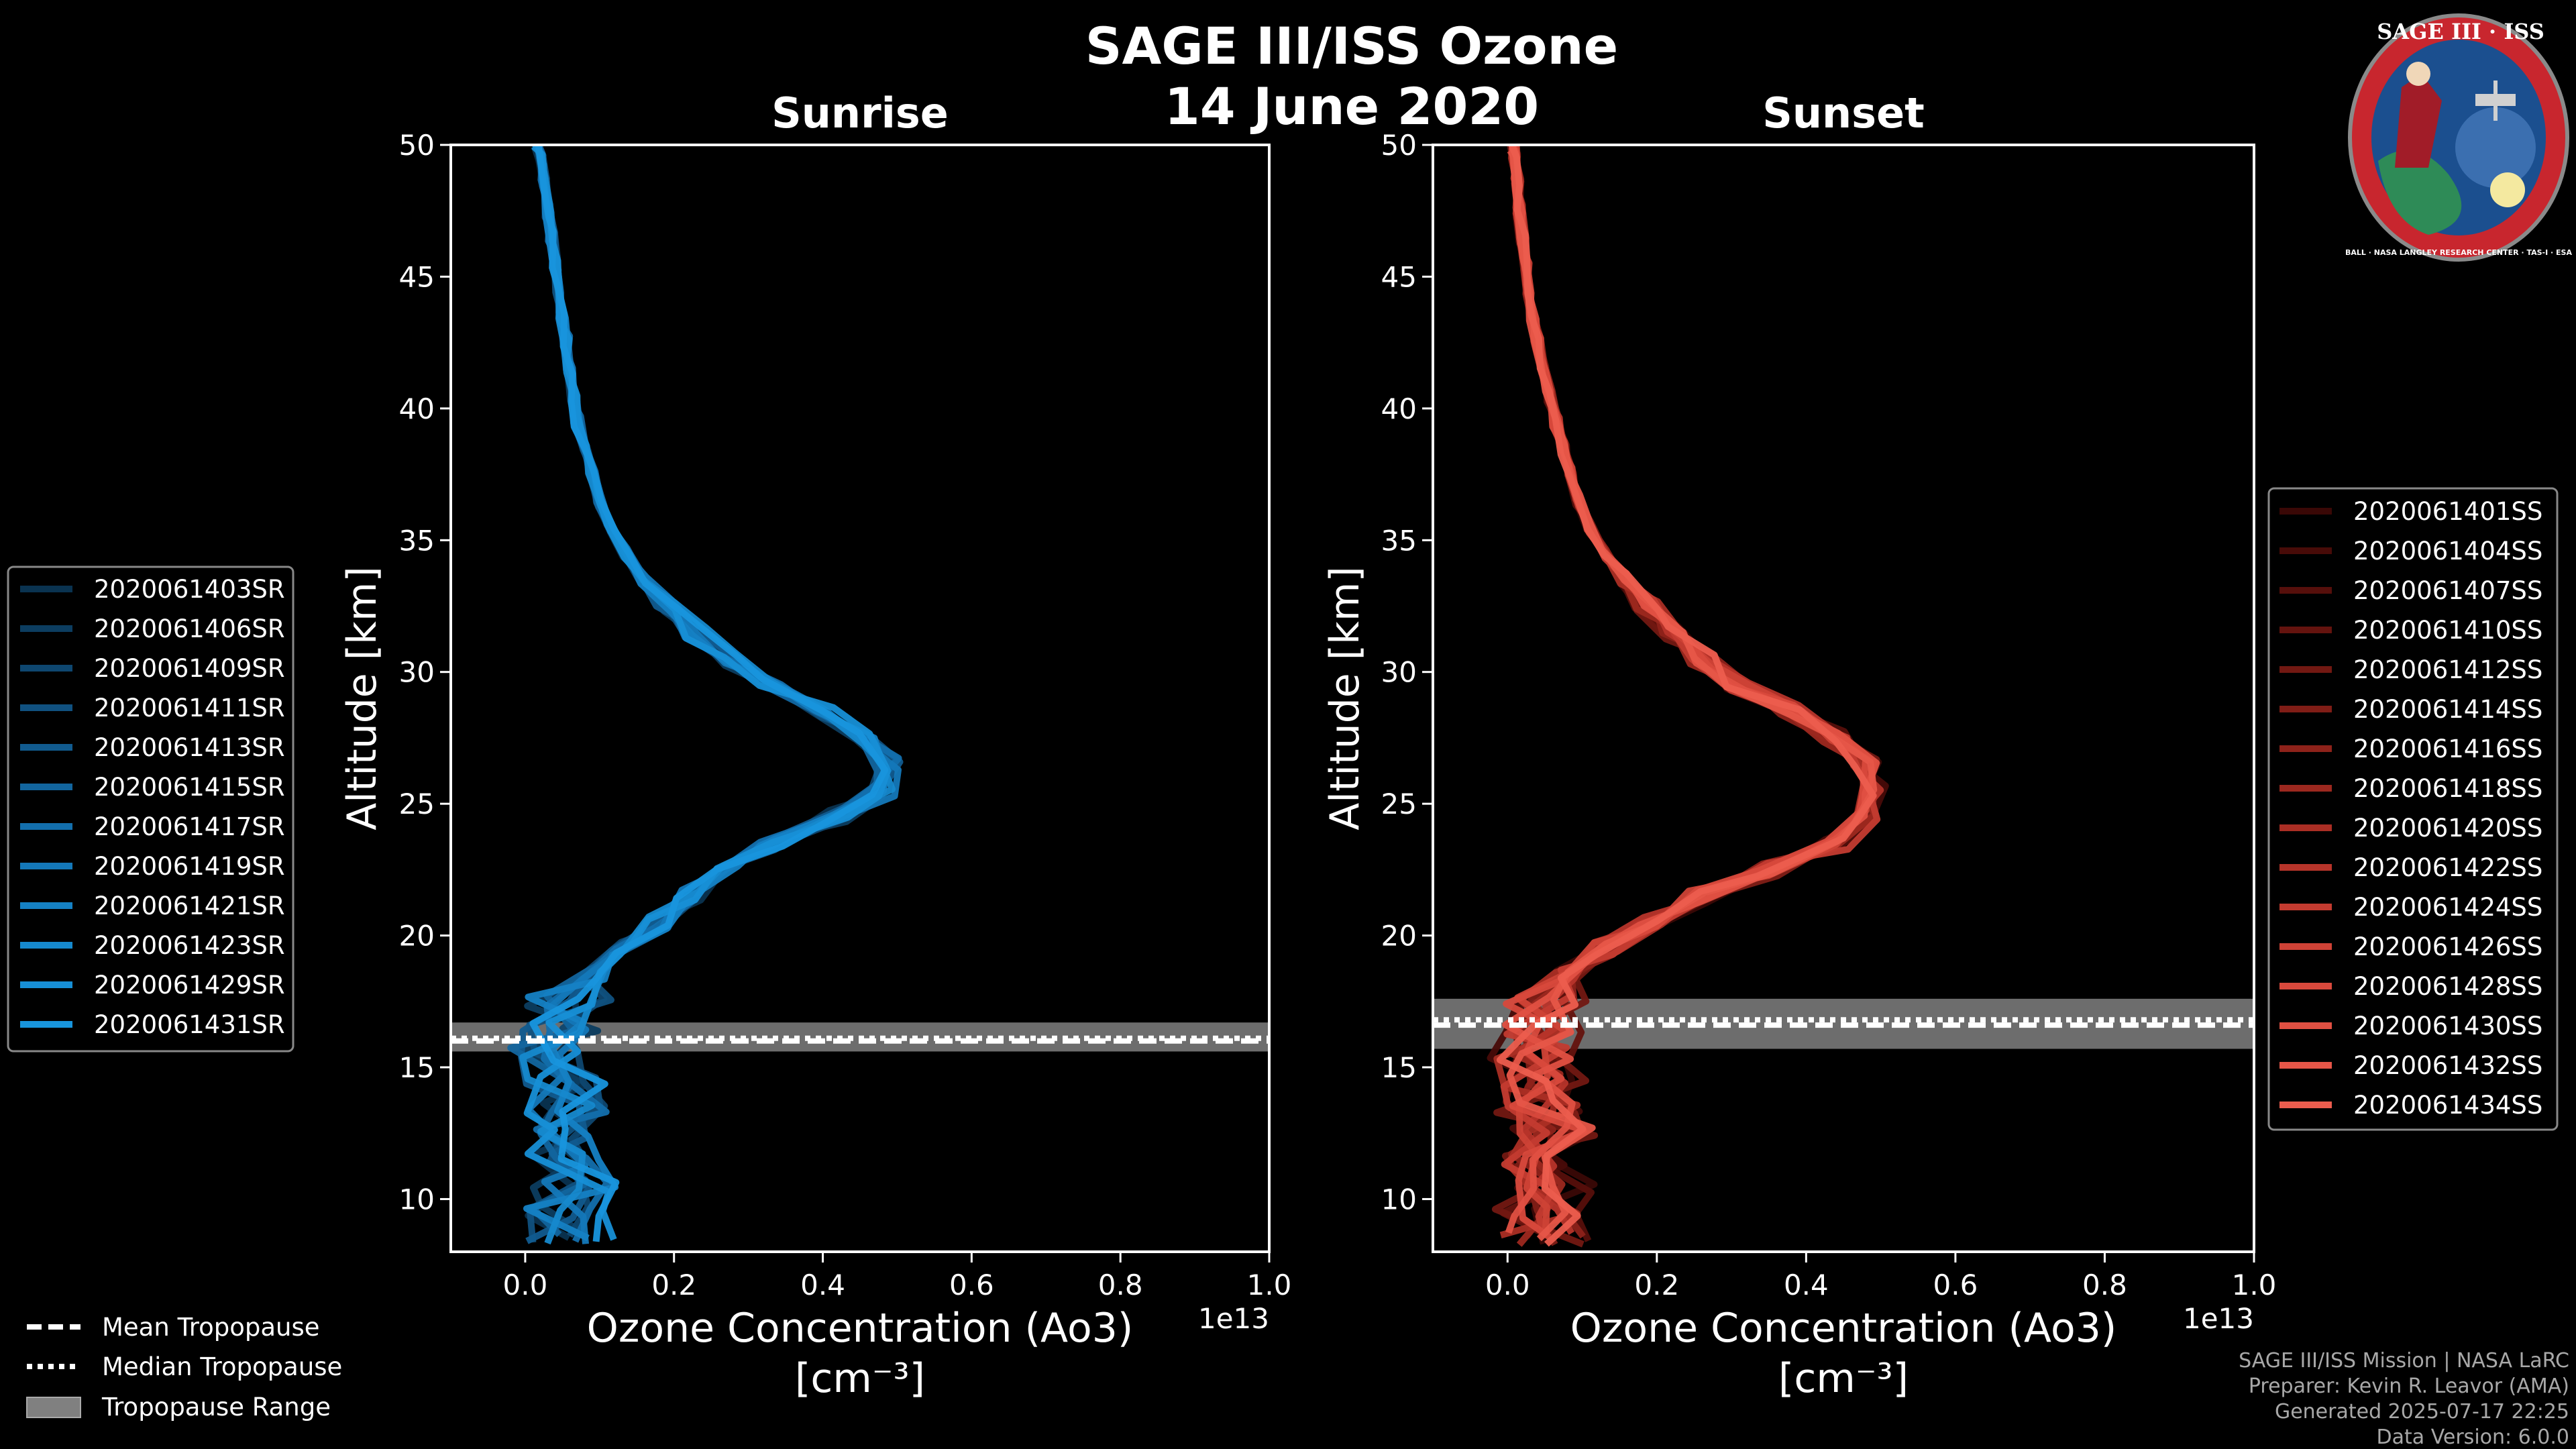  Describe the element at coordinates (189, 1024) in the screenshot. I see `sunrise-legend-label: 2020061431SR` at that location.